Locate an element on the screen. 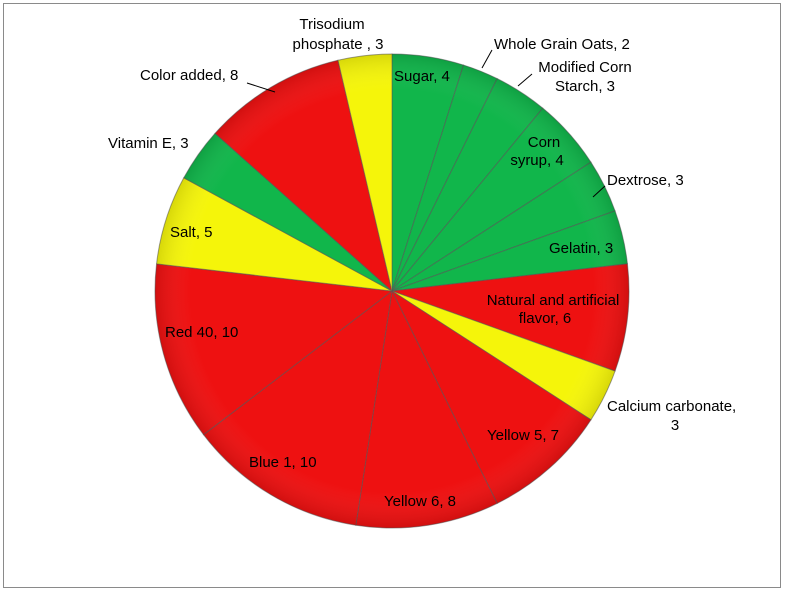  data-label: Blue 1, 10 is located at coordinates (283, 462).